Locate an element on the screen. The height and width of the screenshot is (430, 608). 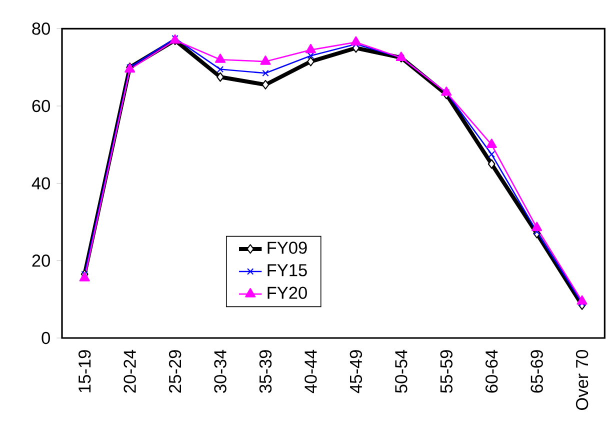
x-tick-label: 25-29 is located at coordinates (175, 371).